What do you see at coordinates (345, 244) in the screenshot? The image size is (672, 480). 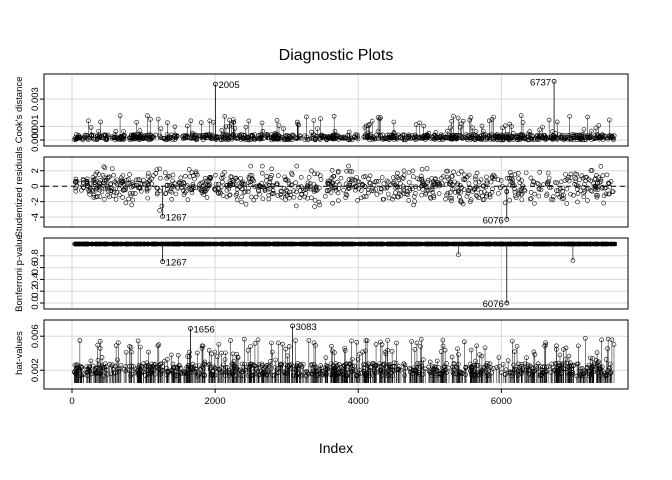 I see `p-value-band` at bounding box center [345, 244].